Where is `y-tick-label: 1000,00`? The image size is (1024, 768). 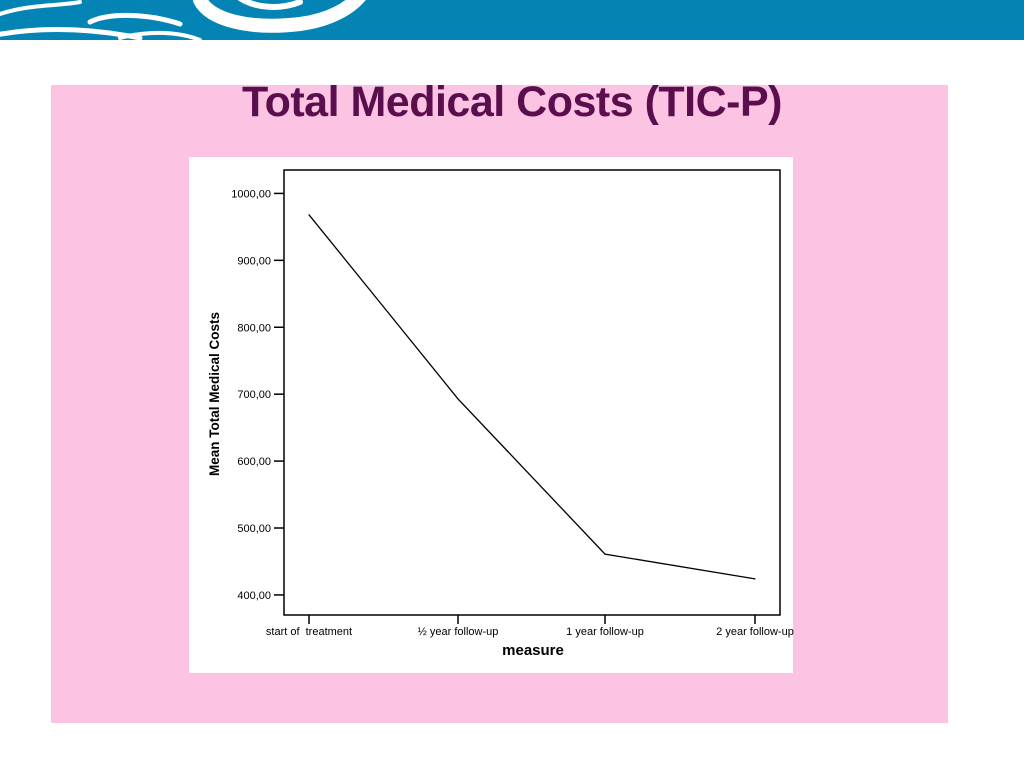
y-tick-label: 1000,00 is located at coordinates (251, 194).